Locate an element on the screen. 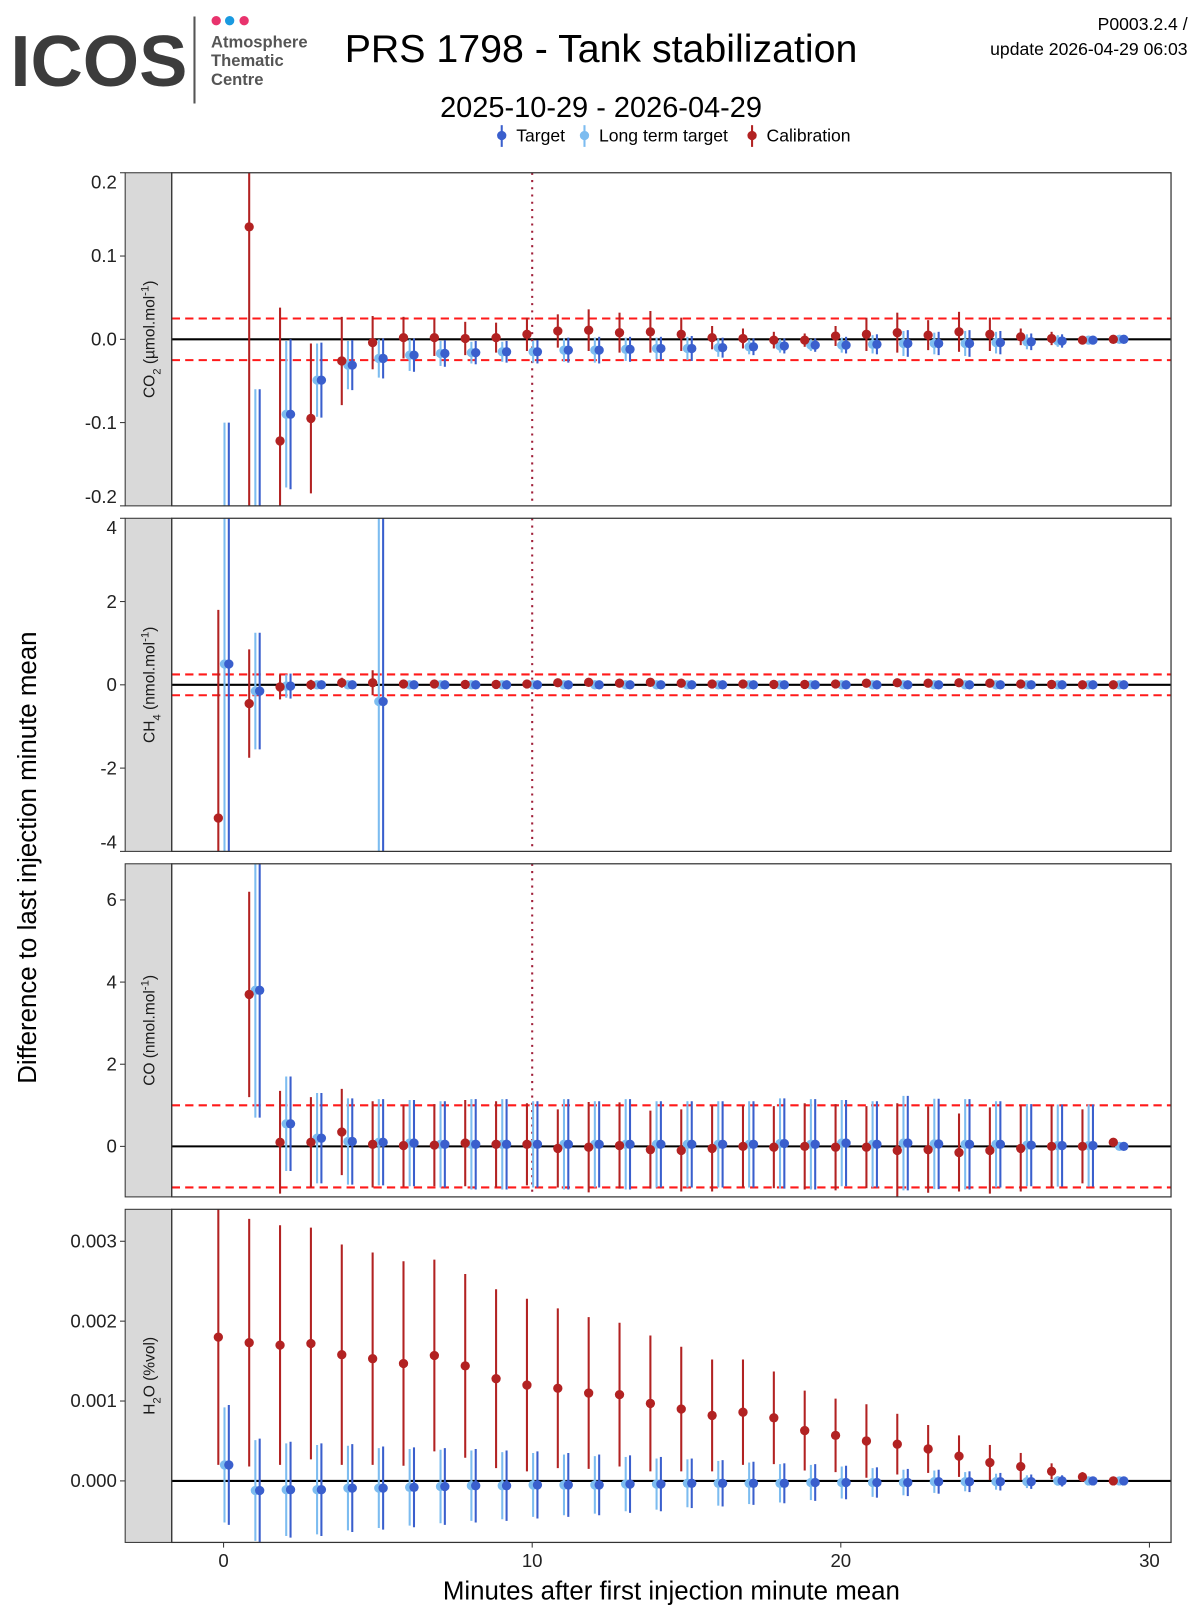 The width and height of the screenshot is (1200, 1620). legend-label: Calibration is located at coordinates (809, 136).